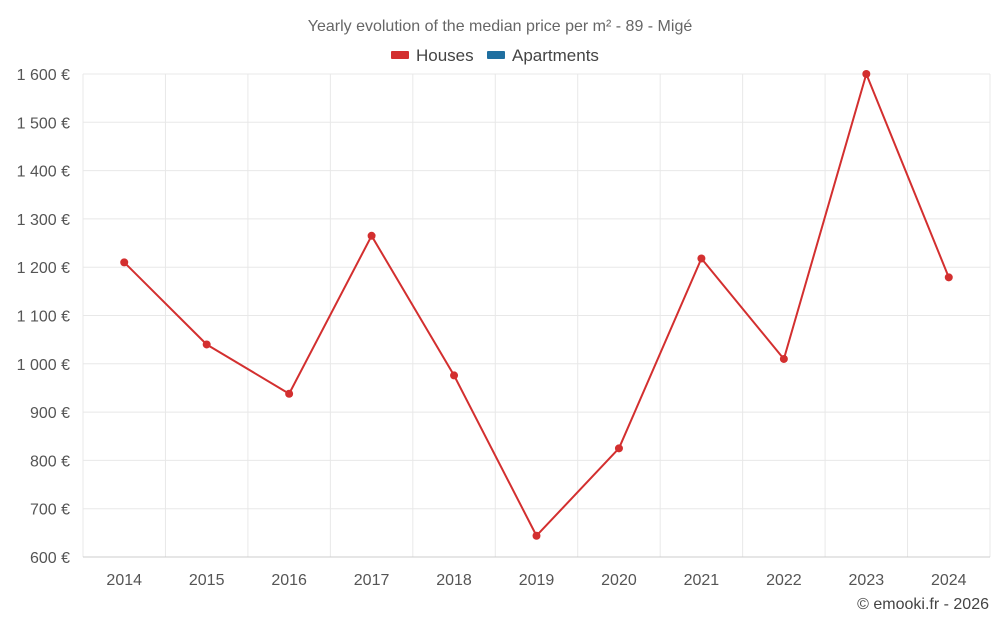 The height and width of the screenshot is (625, 1000). Describe the element at coordinates (372, 580) in the screenshot. I see `x-tick-label: 2017` at that location.